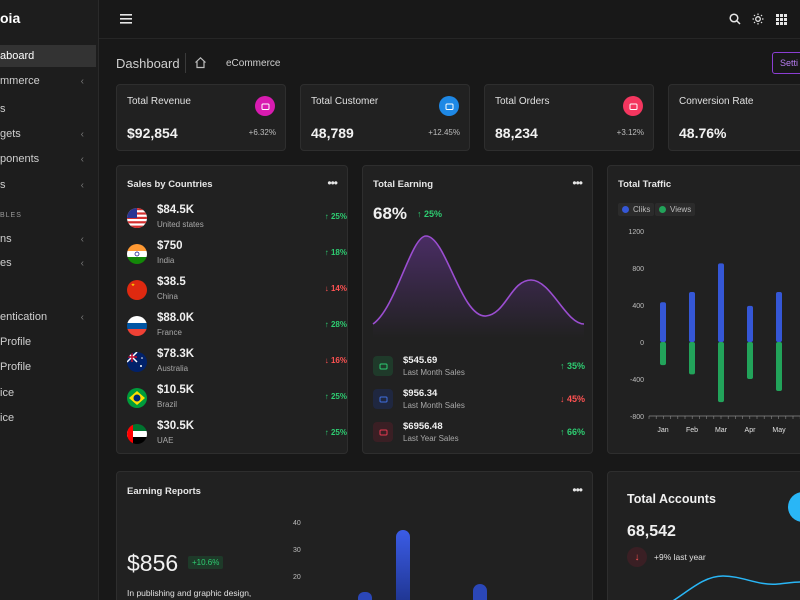 The image size is (800, 600). What do you see at coordinates (164, 491) in the screenshot?
I see `card-title: Earning Reports` at bounding box center [164, 491].